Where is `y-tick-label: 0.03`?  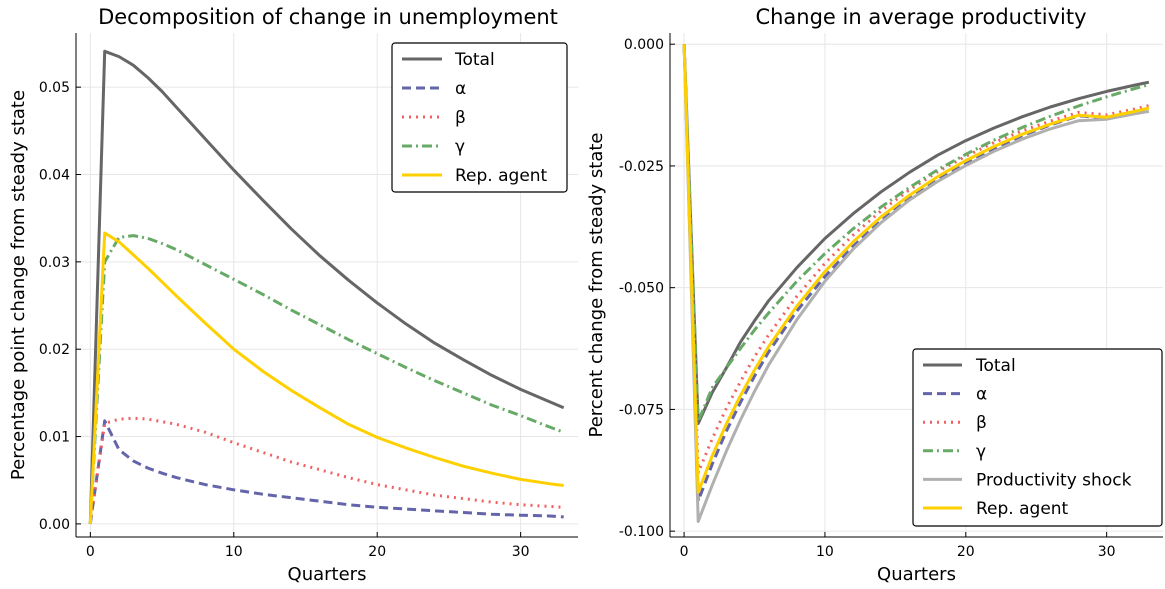
y-tick-label: 0.03 is located at coordinates (54, 263).